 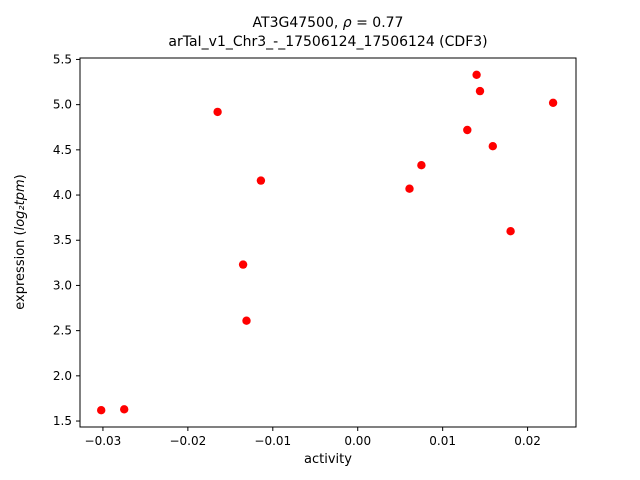 I want to click on x-tick-label: −0.01, so click(x=272, y=441).